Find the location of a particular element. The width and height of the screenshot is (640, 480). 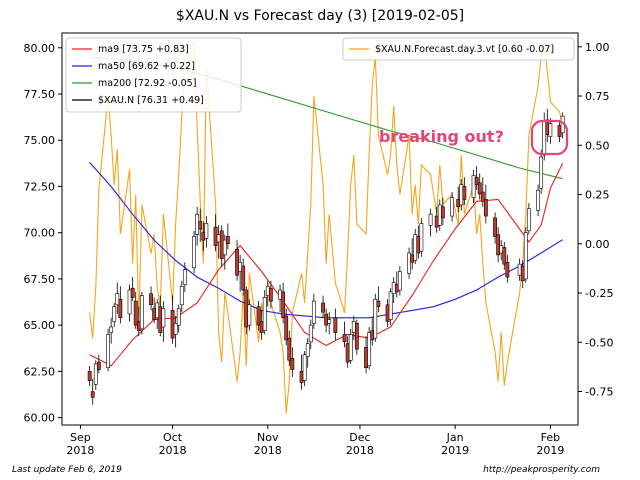

y-right-tick-label: -0.25 is located at coordinates (599, 293).